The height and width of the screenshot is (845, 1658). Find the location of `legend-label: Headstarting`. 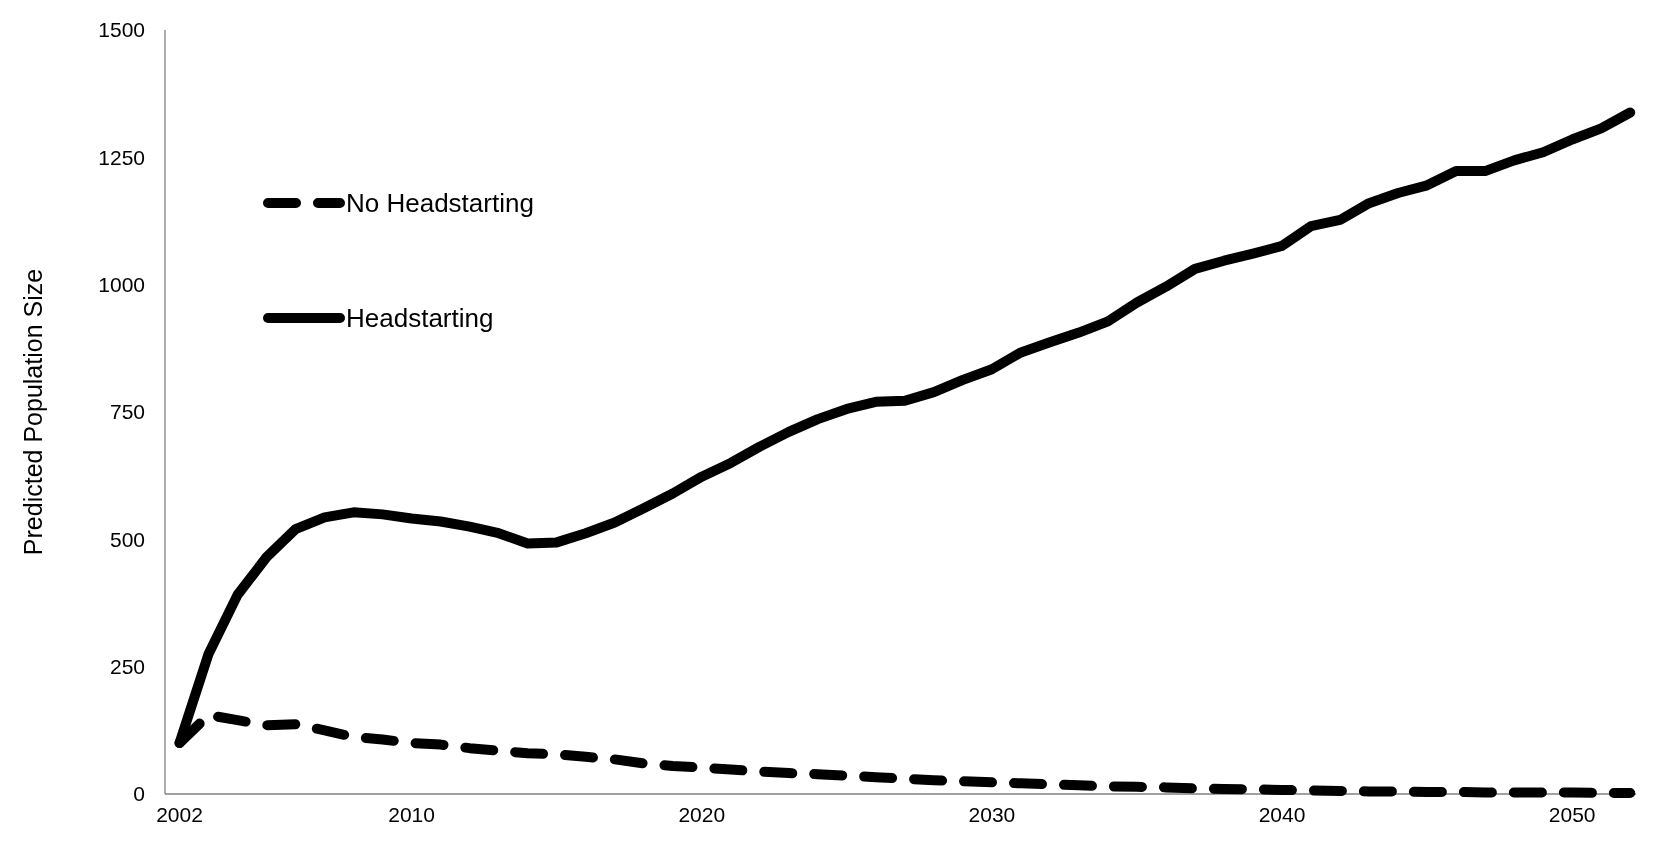

legend-label: Headstarting is located at coordinates (420, 318).